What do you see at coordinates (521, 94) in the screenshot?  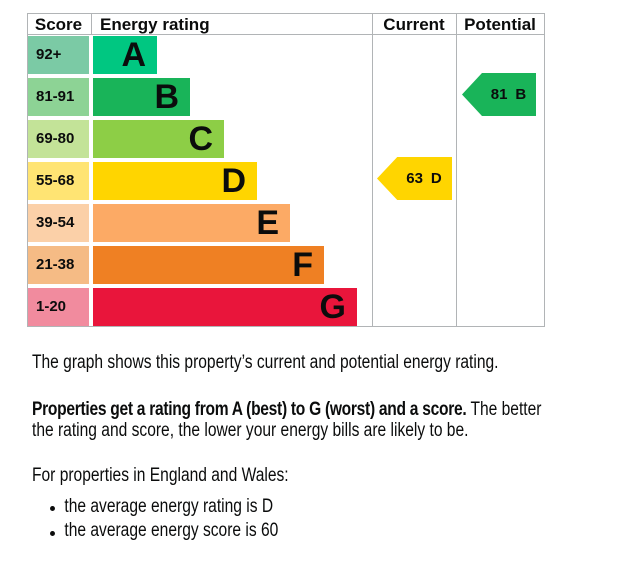 I see `potential-letter: B` at bounding box center [521, 94].